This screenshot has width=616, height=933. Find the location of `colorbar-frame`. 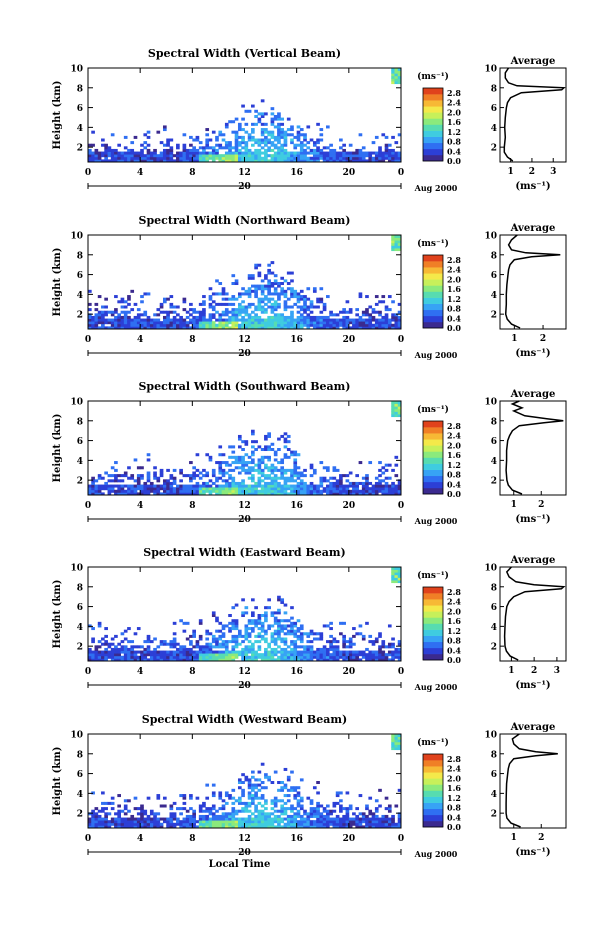

colorbar-frame is located at coordinates (433, 623).